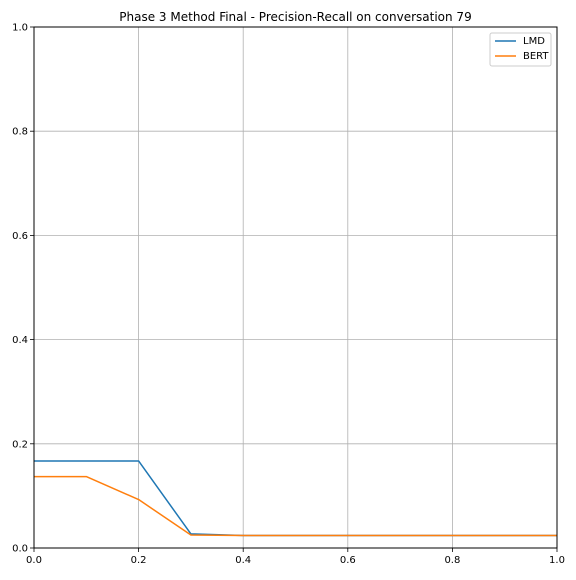 The image size is (576, 580). Describe the element at coordinates (139, 560) in the screenshot. I see `x-tick-label: 0.2` at that location.